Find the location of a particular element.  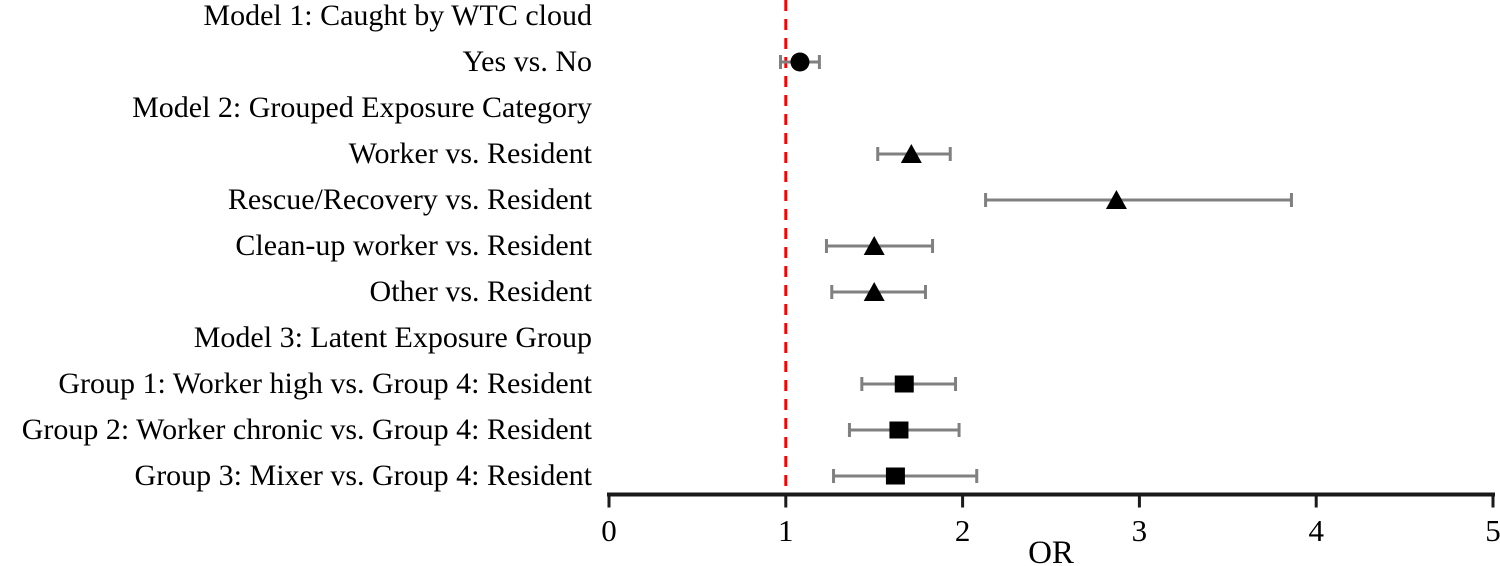

x-axis-label: OR is located at coordinates (1051, 550).